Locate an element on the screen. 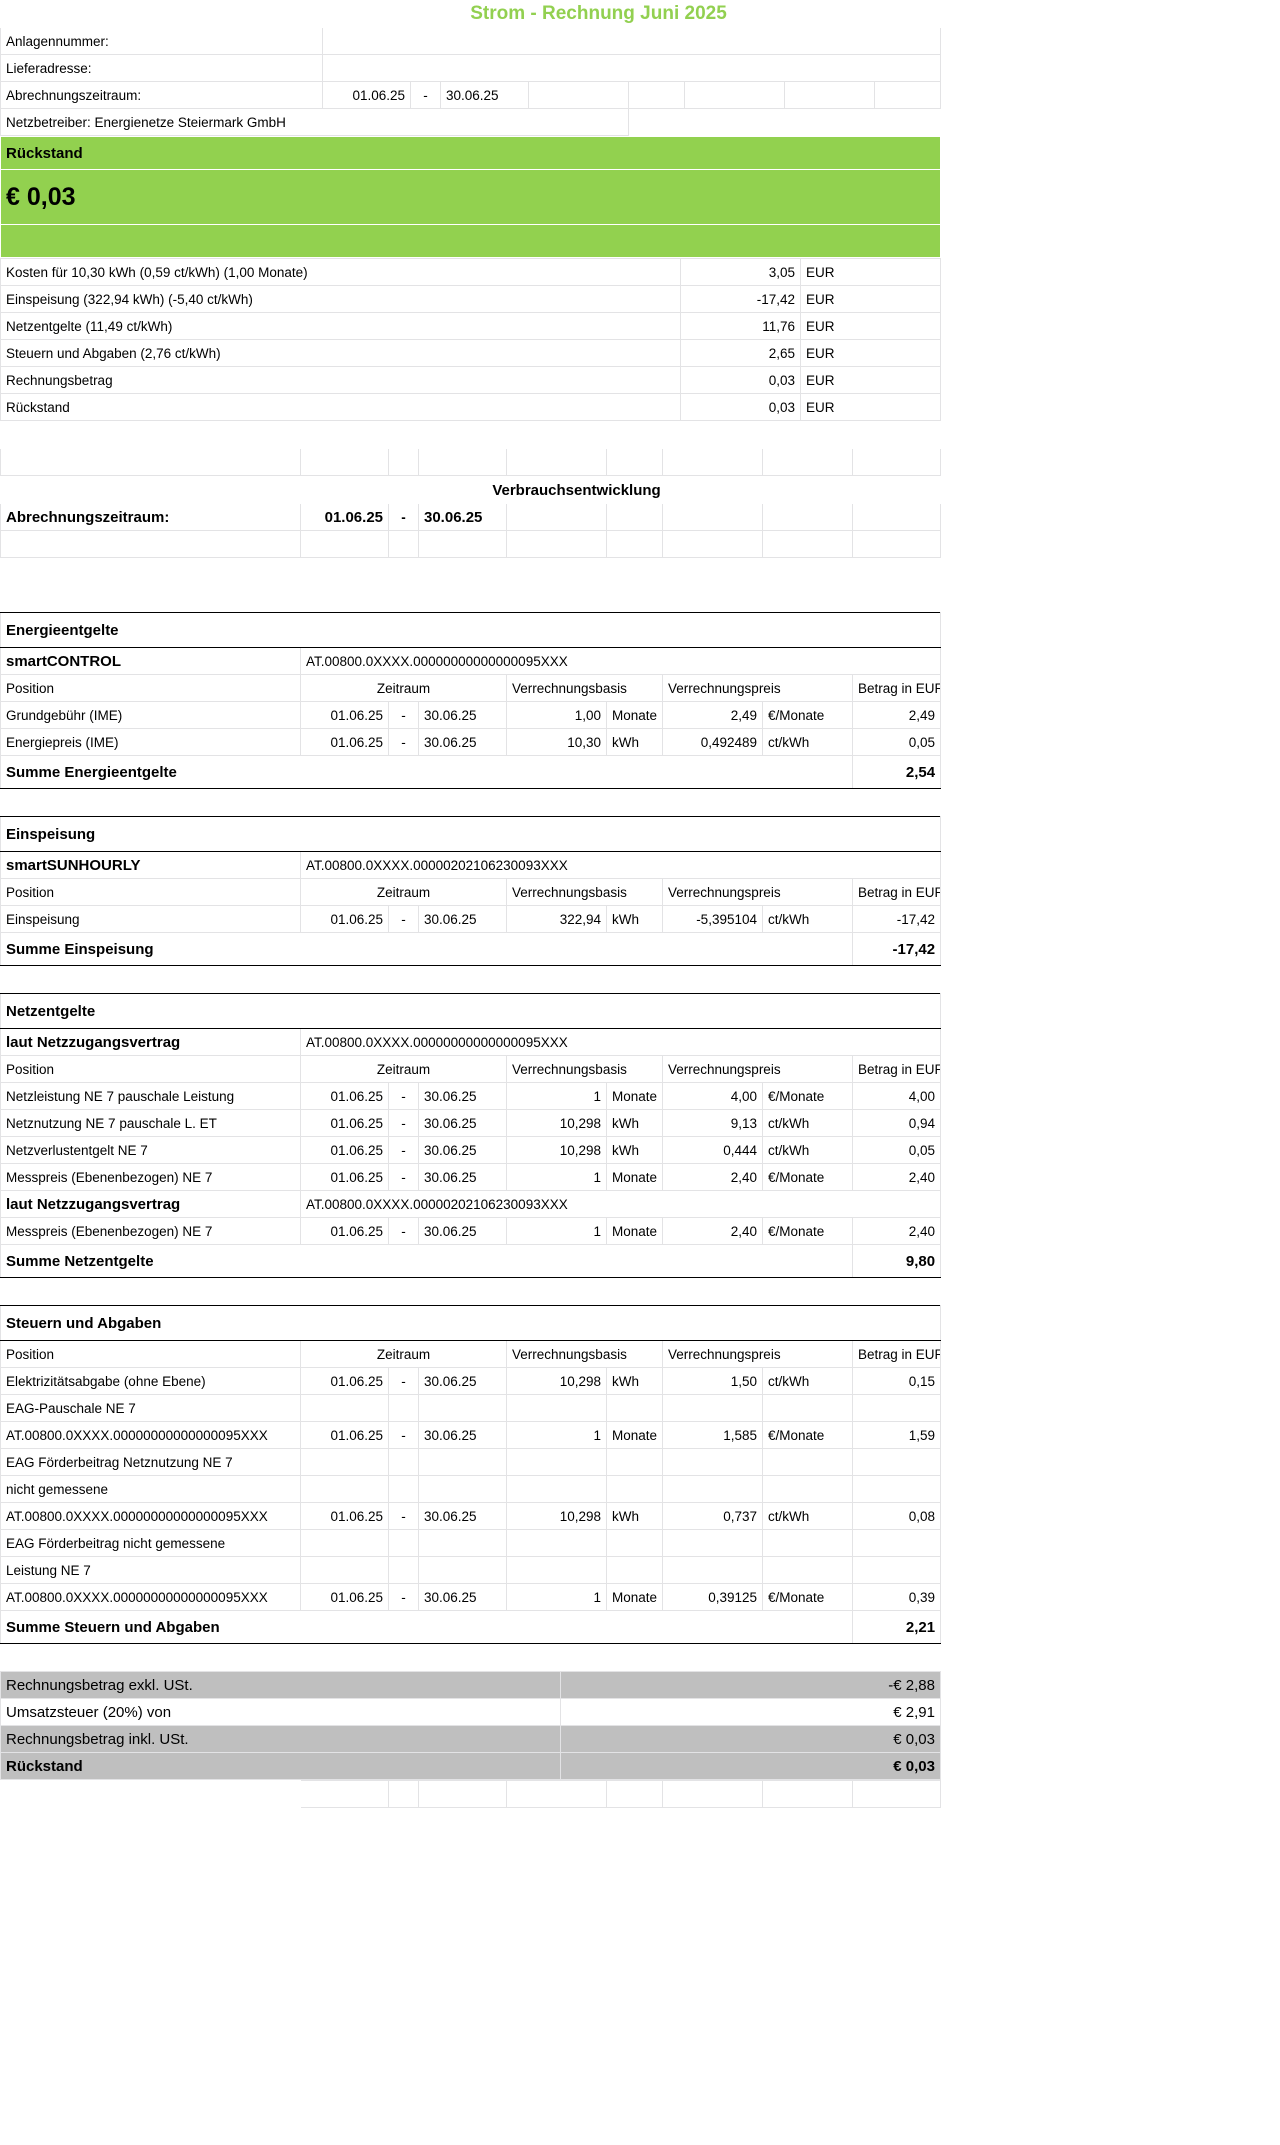  spacer-row is located at coordinates (471, 802).